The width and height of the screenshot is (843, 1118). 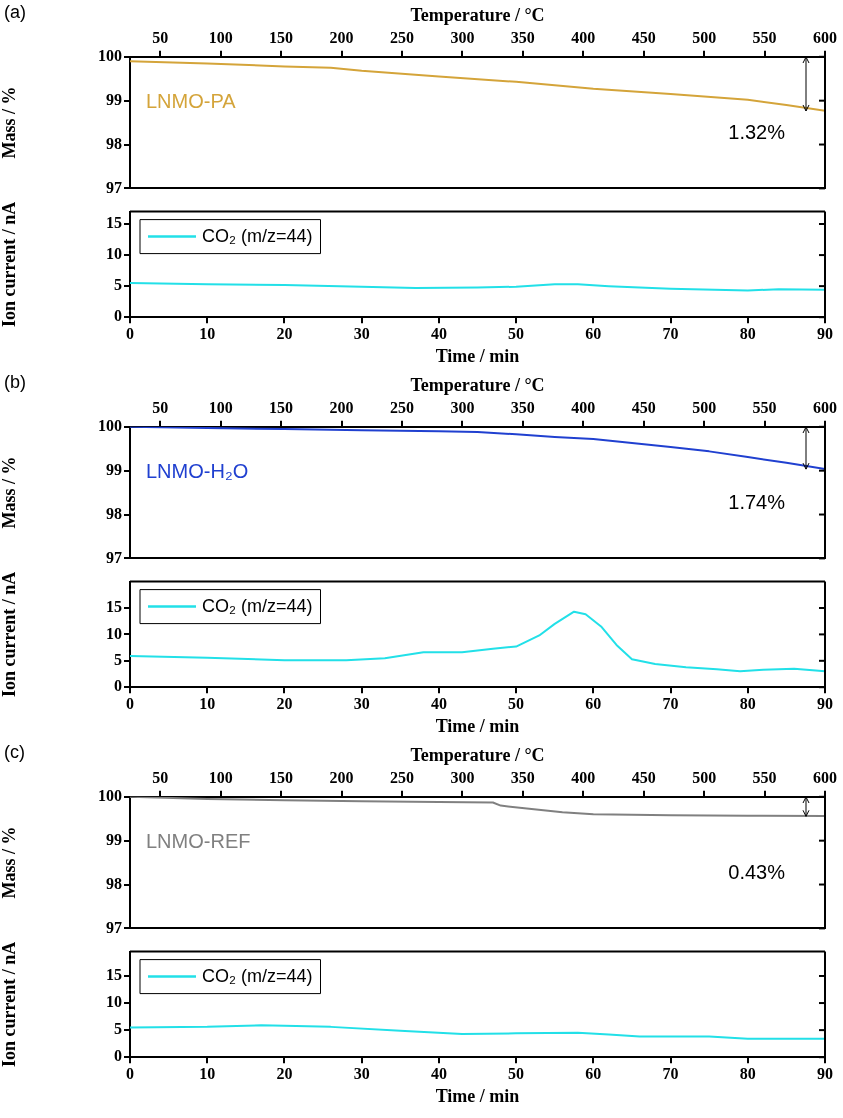 What do you see at coordinates (281, 408) in the screenshot?
I see `x2-tick-label: 150` at bounding box center [281, 408].